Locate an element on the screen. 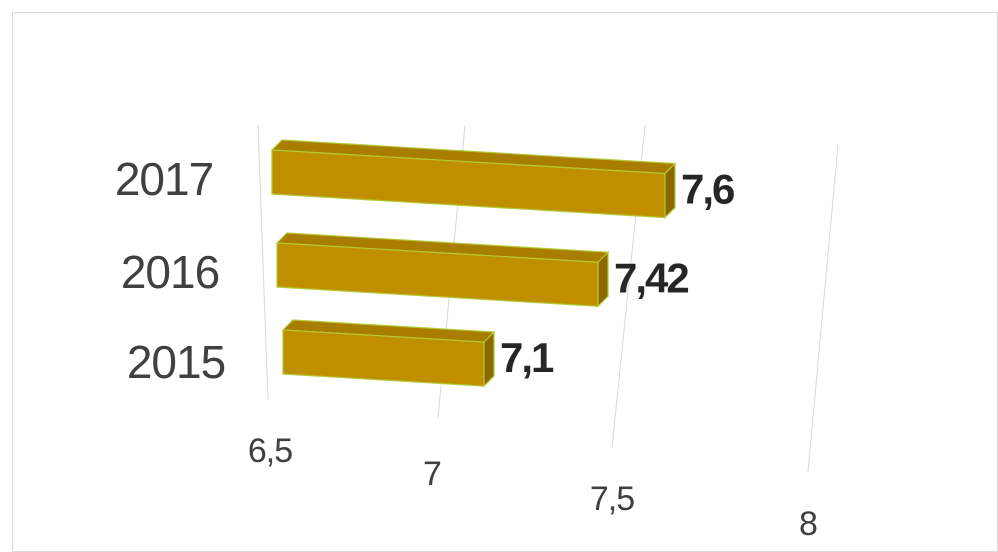  data-label: 7,1 is located at coordinates (527, 357).